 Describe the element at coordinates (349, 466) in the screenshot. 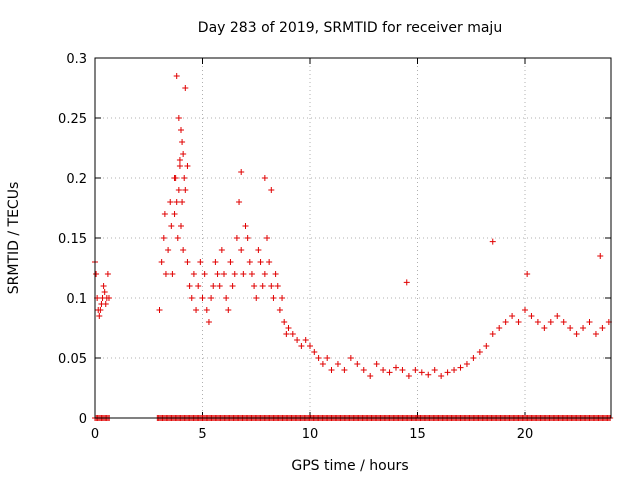

I see `x-axis-label: GPS time / hours` at that location.